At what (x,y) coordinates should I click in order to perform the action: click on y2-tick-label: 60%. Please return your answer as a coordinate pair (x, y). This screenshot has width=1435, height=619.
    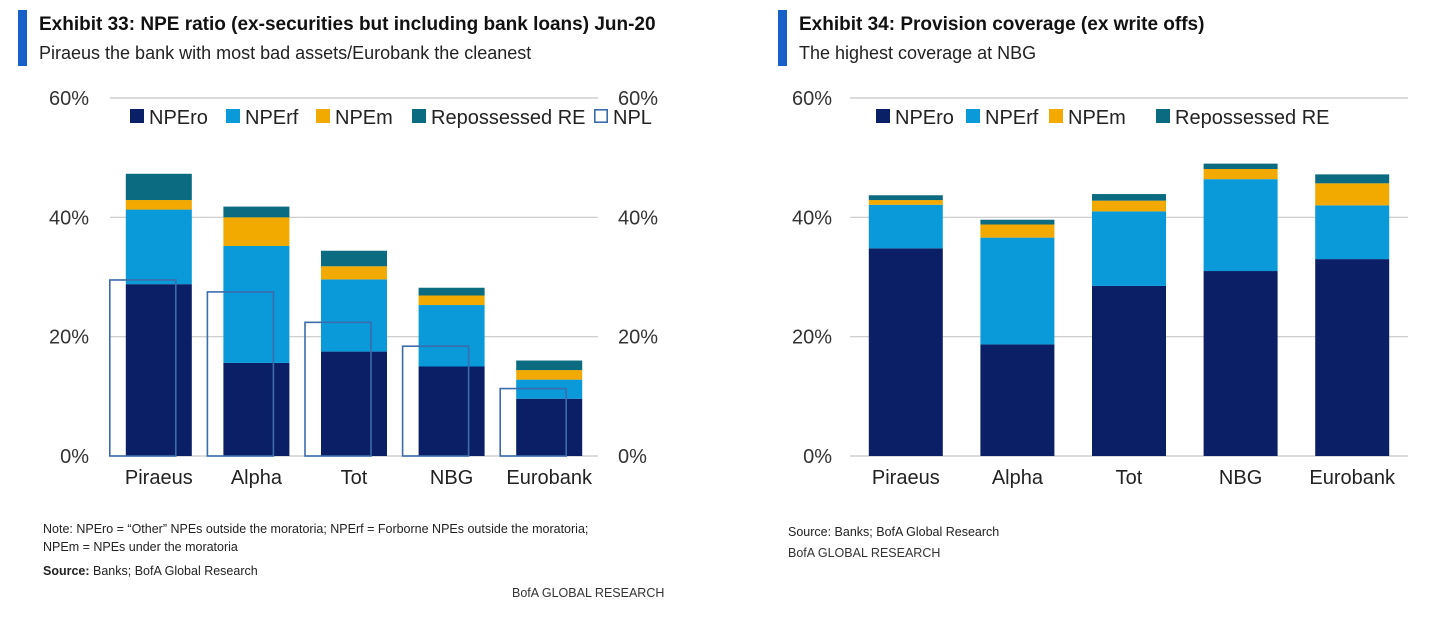
    Looking at the image, I should click on (638, 99).